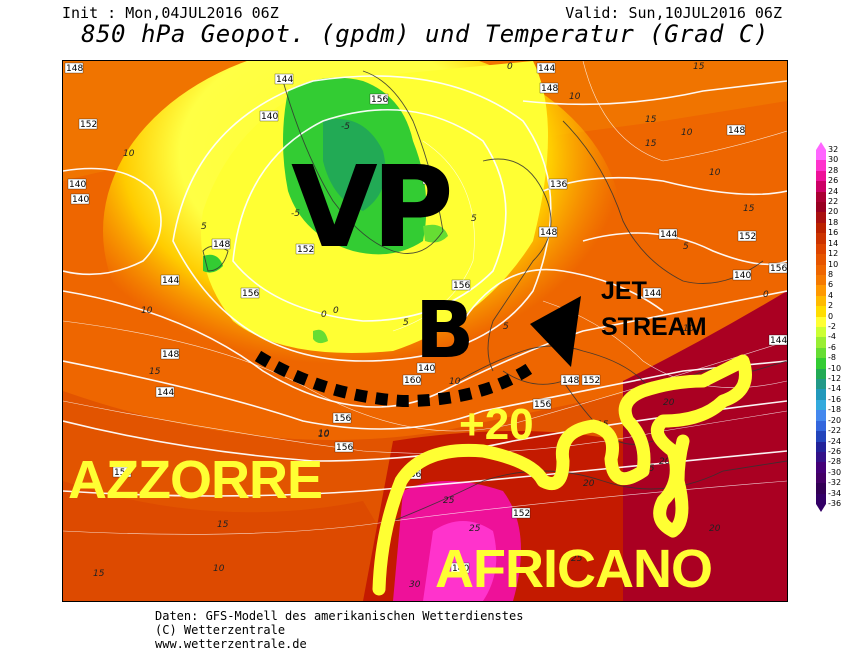  Describe the element at coordinates (835, 503) in the screenshot. I see `scale-label: -36` at that location.